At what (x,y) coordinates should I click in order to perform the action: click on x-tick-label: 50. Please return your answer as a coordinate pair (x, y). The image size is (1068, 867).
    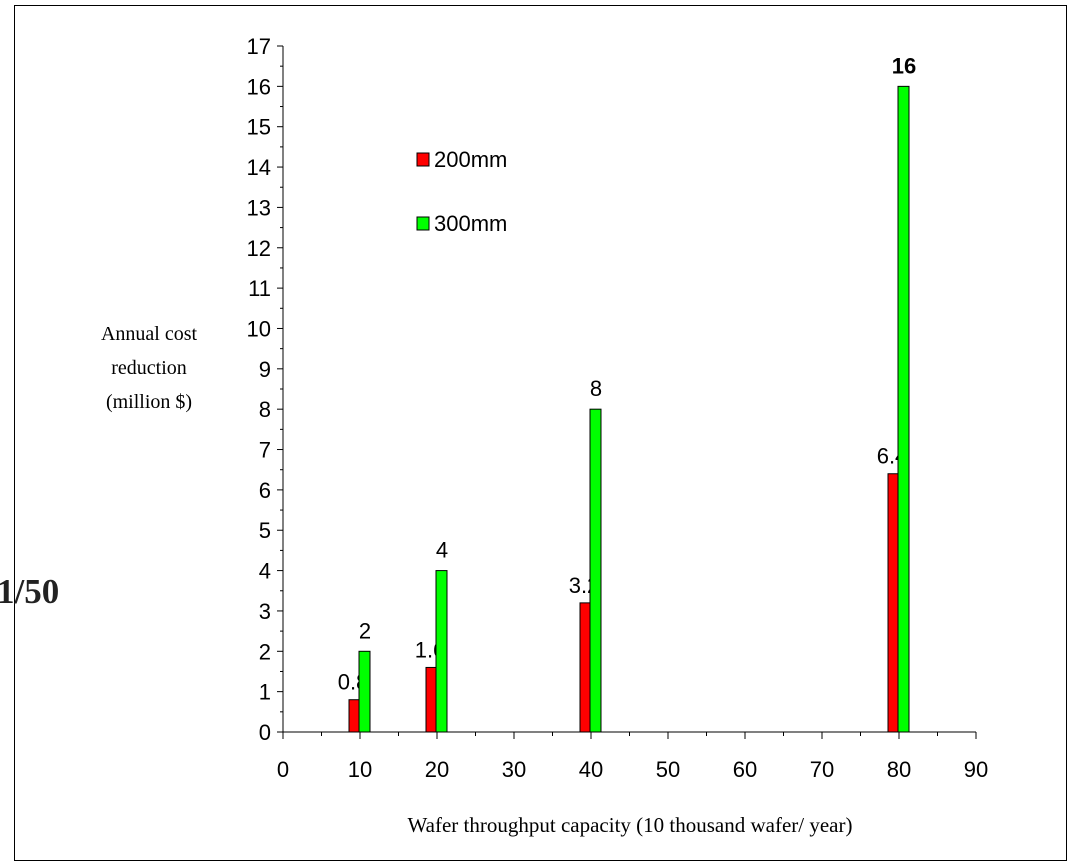
    Looking at the image, I should click on (668, 769).